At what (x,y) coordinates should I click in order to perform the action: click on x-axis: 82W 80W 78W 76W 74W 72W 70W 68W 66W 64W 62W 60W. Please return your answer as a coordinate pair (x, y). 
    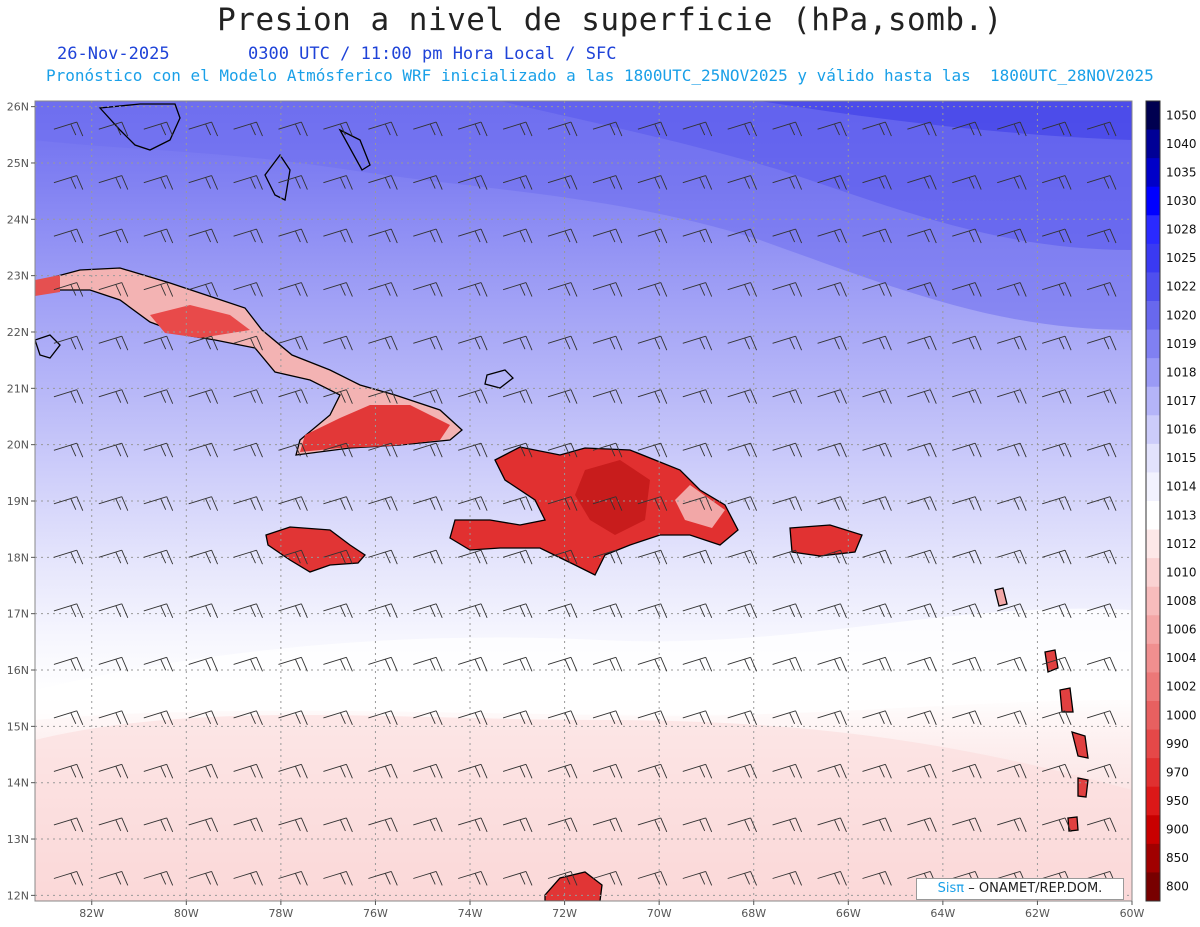
    Looking at the image, I should click on (612, 910).